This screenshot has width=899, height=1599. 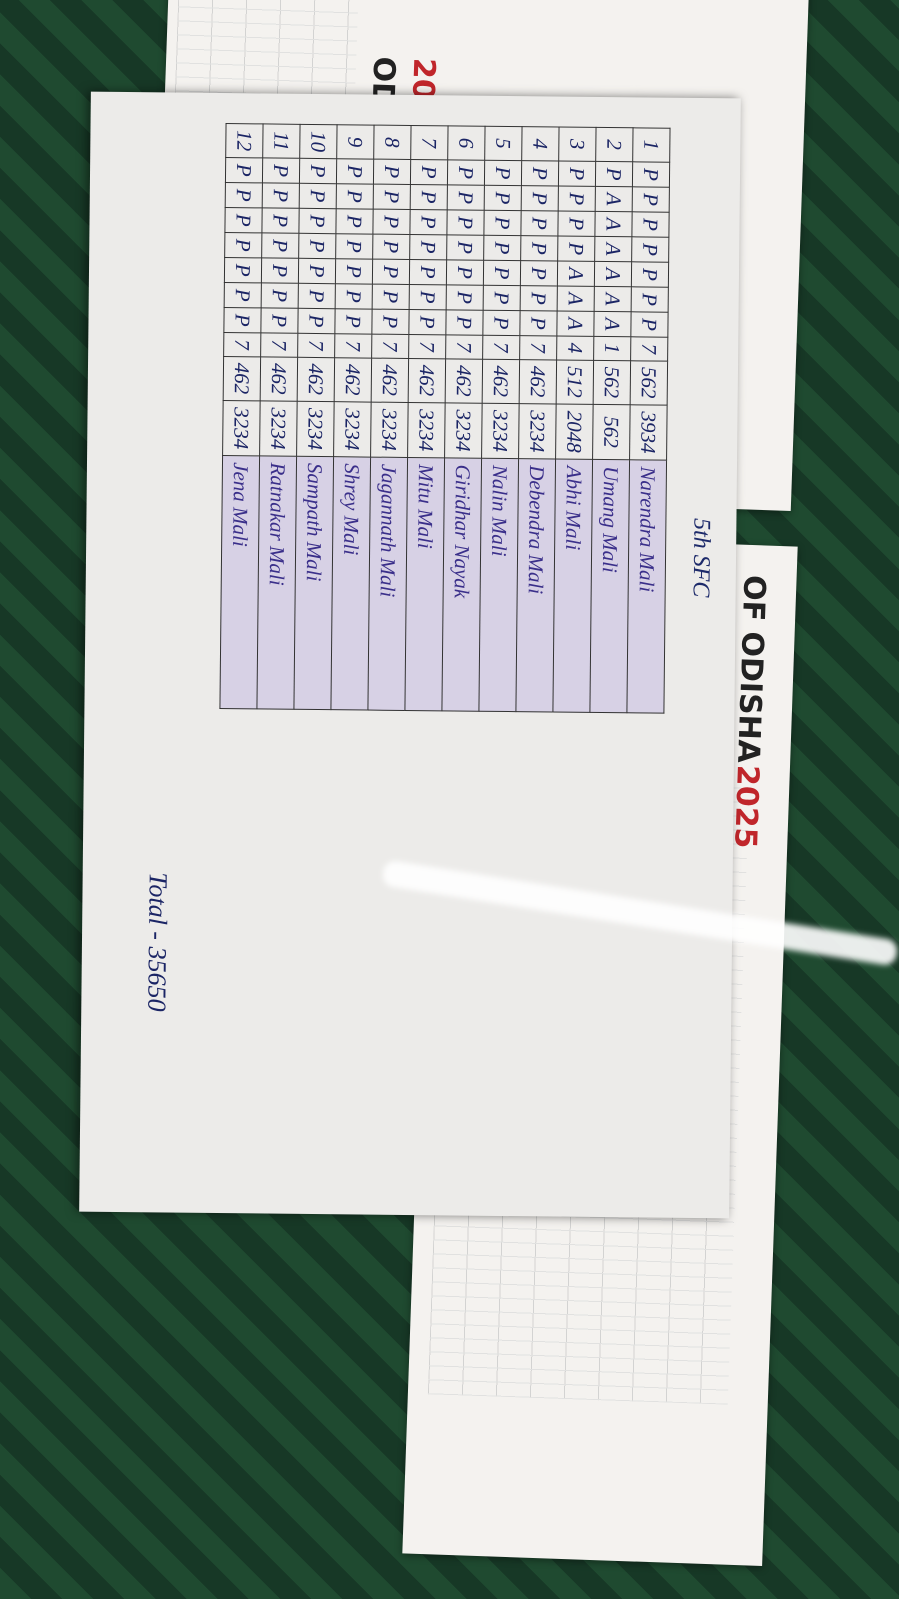 I want to click on worker-name: Shrey Mali, so click(x=350, y=583).